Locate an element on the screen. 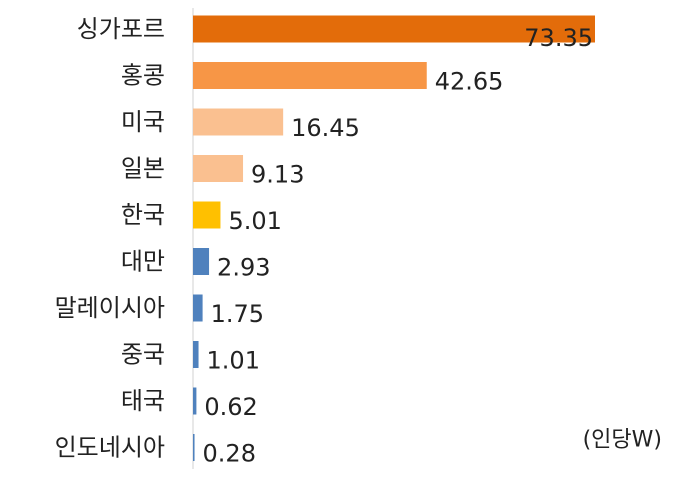 Image resolution: width=696 pixels, height=480 pixels. value-label: 2.93 is located at coordinates (243, 268).